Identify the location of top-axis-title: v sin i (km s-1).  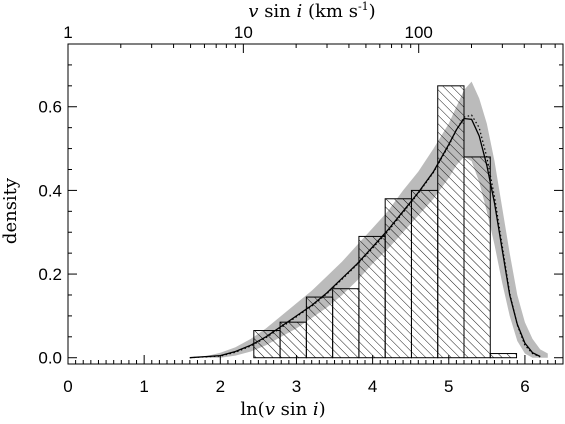
(311, 11).